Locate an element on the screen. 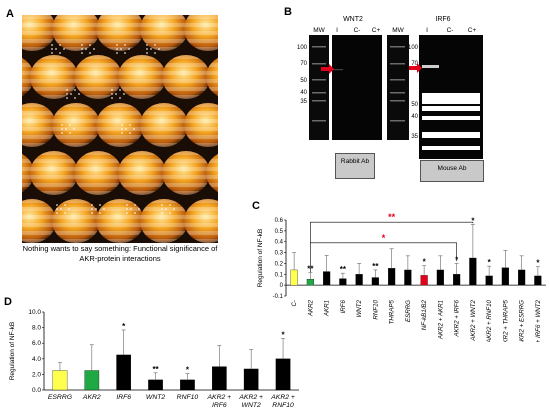 This screenshot has width=550, height=415. rabbit-ab-box: Rabbit Ab is located at coordinates (355, 166).